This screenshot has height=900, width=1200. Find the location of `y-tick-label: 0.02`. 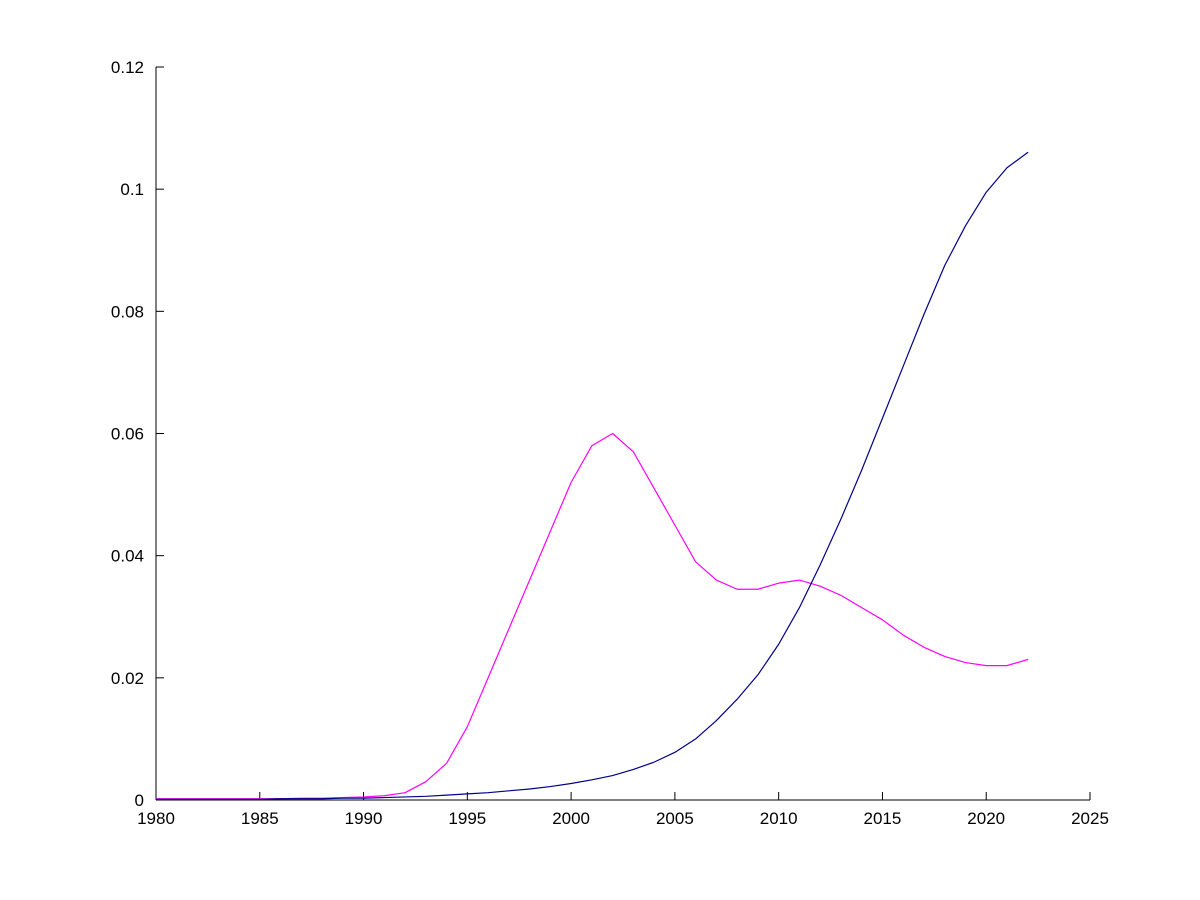

y-tick-label: 0.02 is located at coordinates (127, 678).